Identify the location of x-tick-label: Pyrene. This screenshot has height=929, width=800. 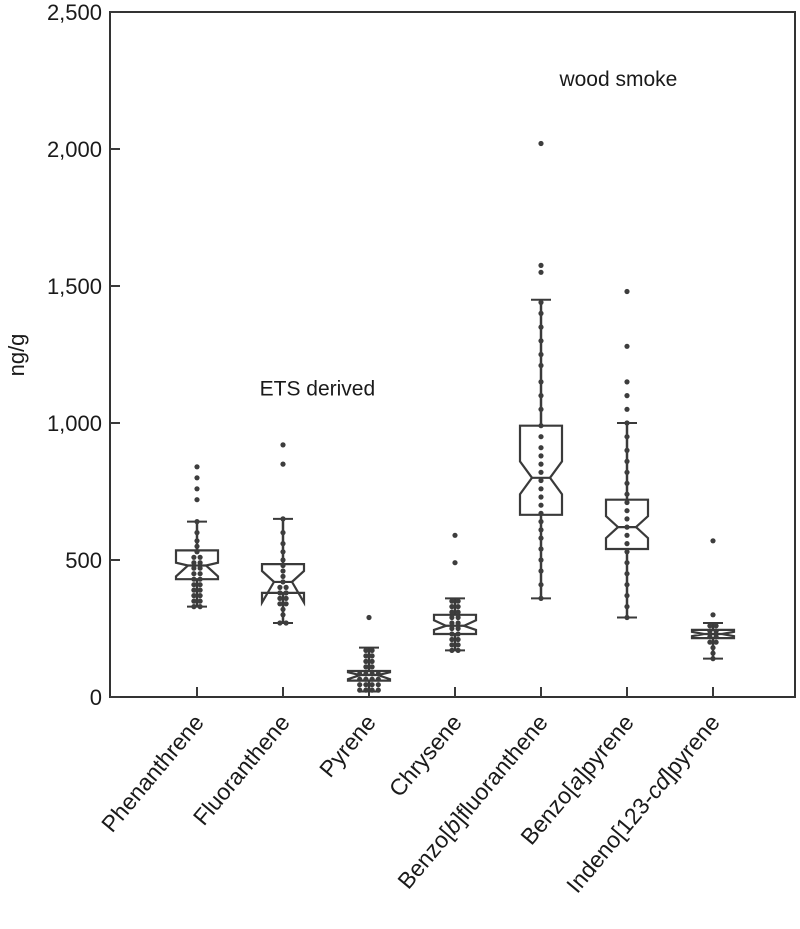
(347, 746).